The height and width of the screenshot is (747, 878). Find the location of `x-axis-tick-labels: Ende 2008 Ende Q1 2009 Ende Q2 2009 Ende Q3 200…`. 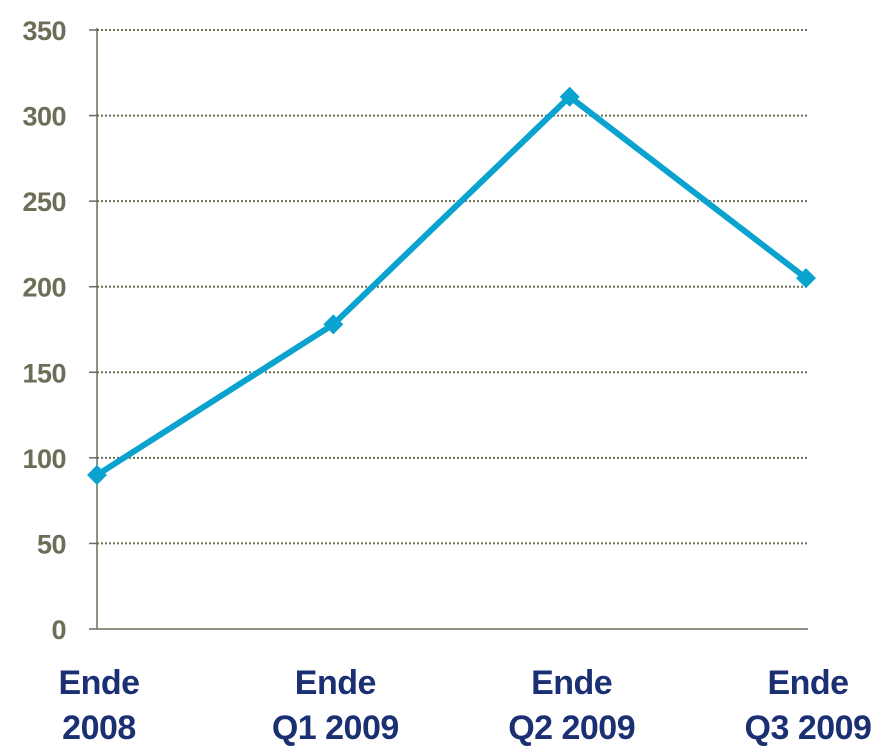

x-axis-tick-labels: Ende 2008 Ende Q1 2009 Ende Q2 2009 Ende Q3 200… is located at coordinates (465, 705).